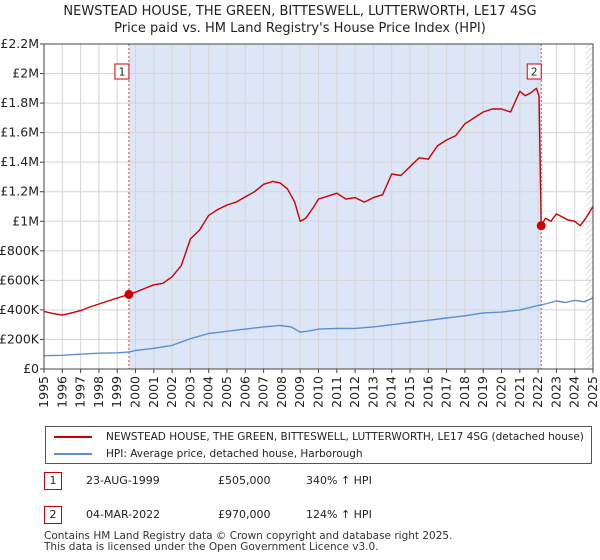  I want to click on x-tick-label: 2002, so click(171, 392).